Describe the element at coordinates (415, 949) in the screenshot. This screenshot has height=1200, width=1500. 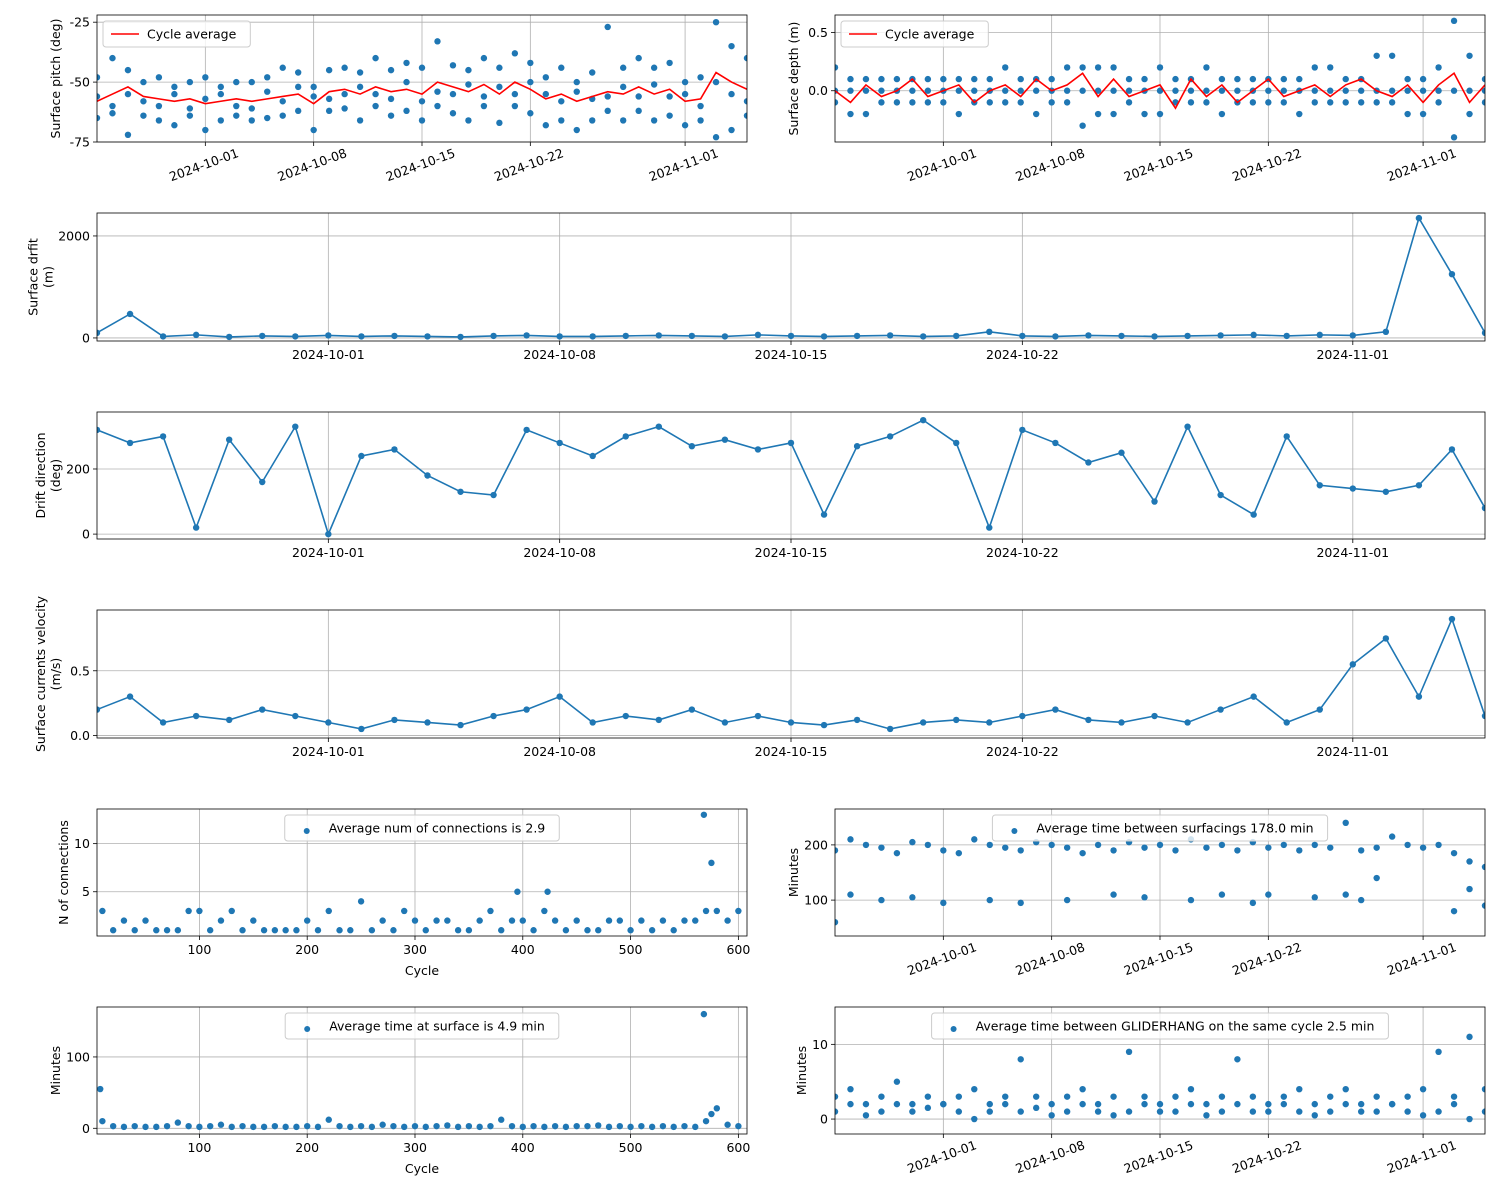
I see `x-tick-label: 300` at that location.